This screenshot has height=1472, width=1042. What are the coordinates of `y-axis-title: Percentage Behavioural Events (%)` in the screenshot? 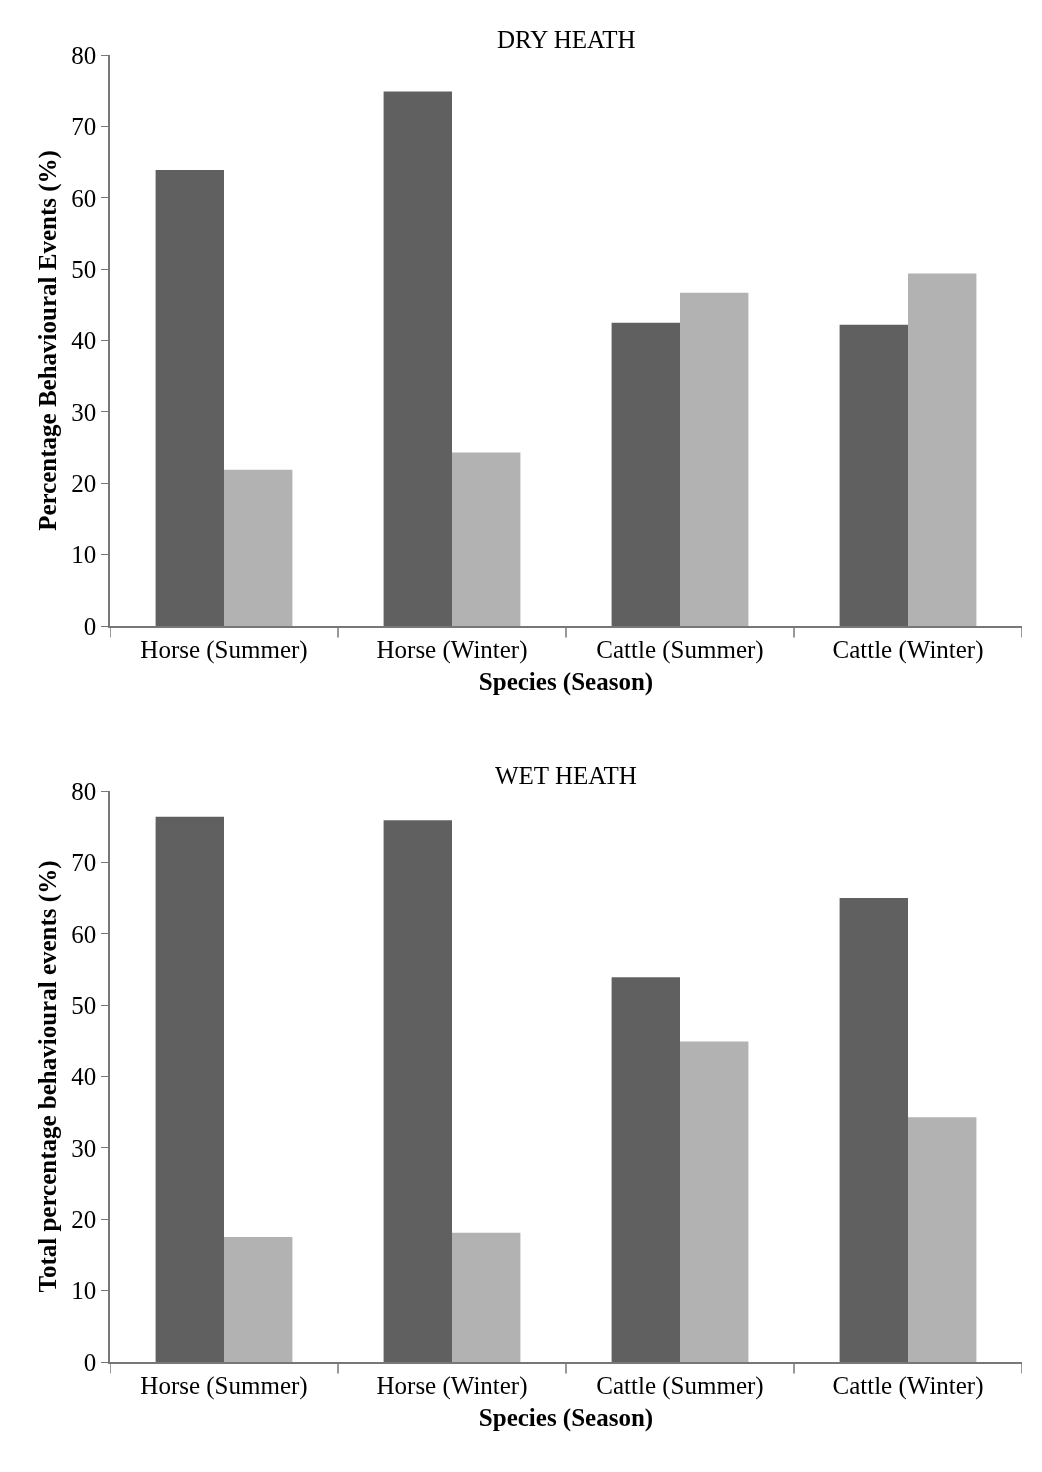 It's located at (47, 340).